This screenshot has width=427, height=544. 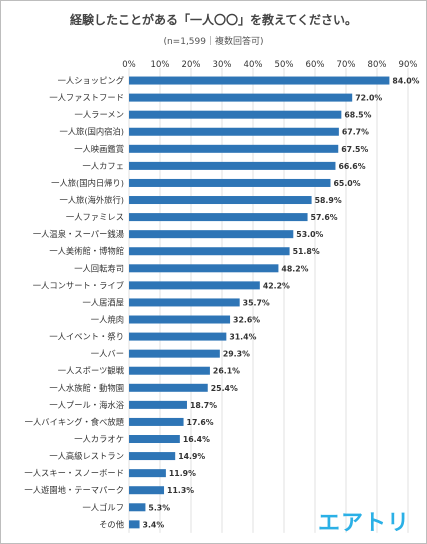 What do you see at coordinates (276, 285) in the screenshot?
I see `value-label: 42.2%` at bounding box center [276, 285].